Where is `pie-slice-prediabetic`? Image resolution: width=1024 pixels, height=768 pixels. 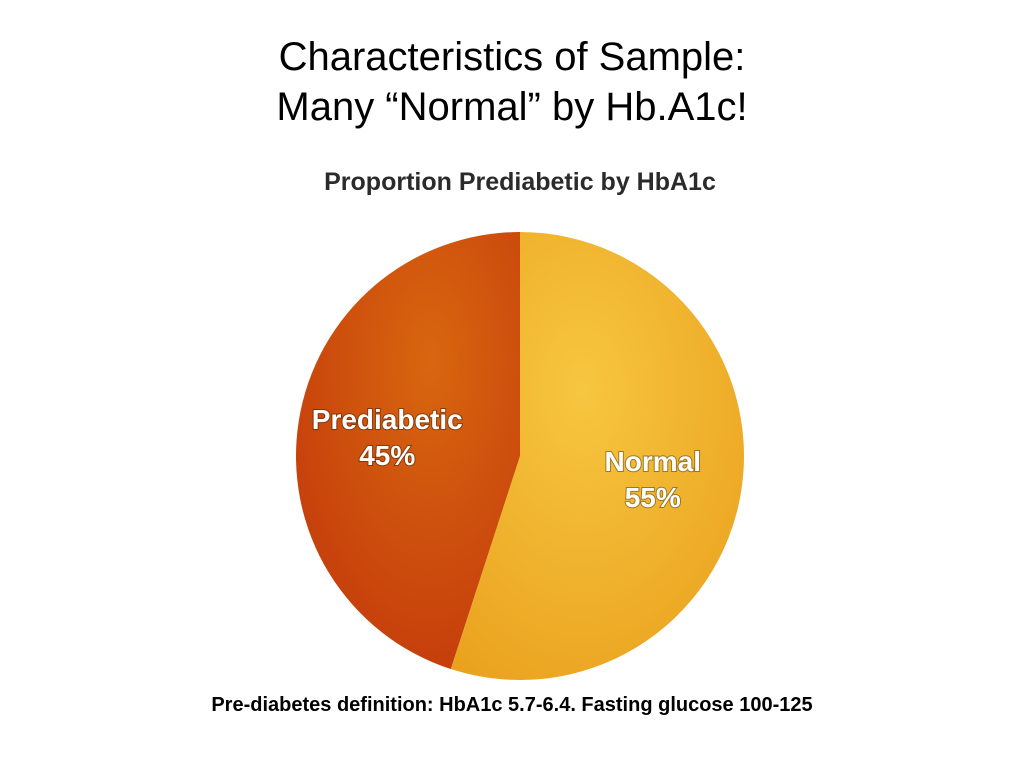
pie-slice-prediabetic is located at coordinates (407, 451).